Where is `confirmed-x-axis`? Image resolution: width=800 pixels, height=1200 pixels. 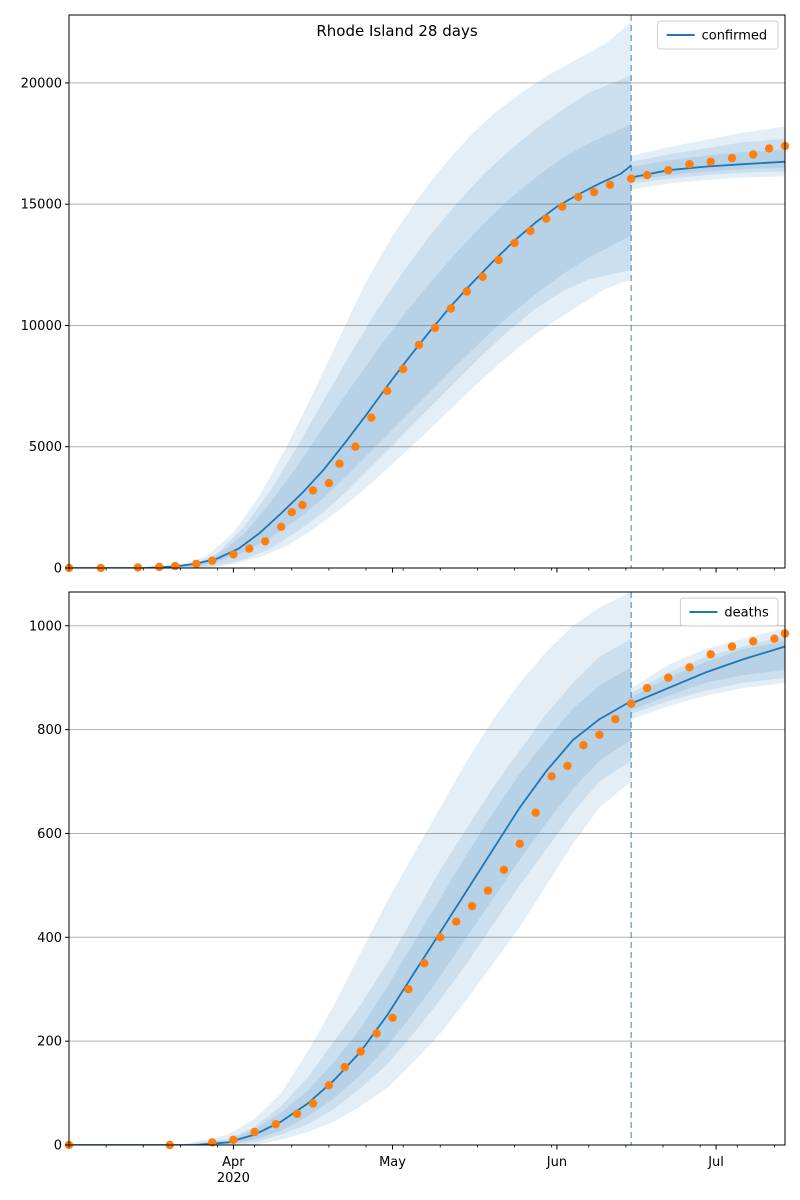 confirmed-x-axis is located at coordinates (421, 570).